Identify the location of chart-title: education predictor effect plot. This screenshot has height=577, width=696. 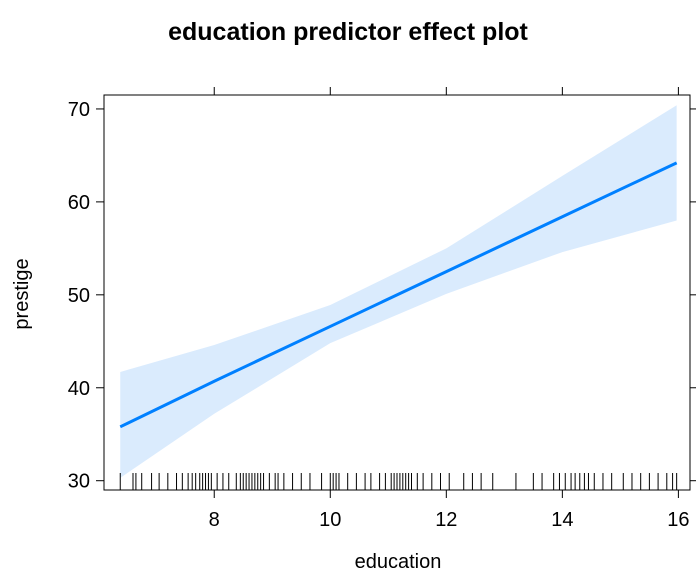
(348, 32).